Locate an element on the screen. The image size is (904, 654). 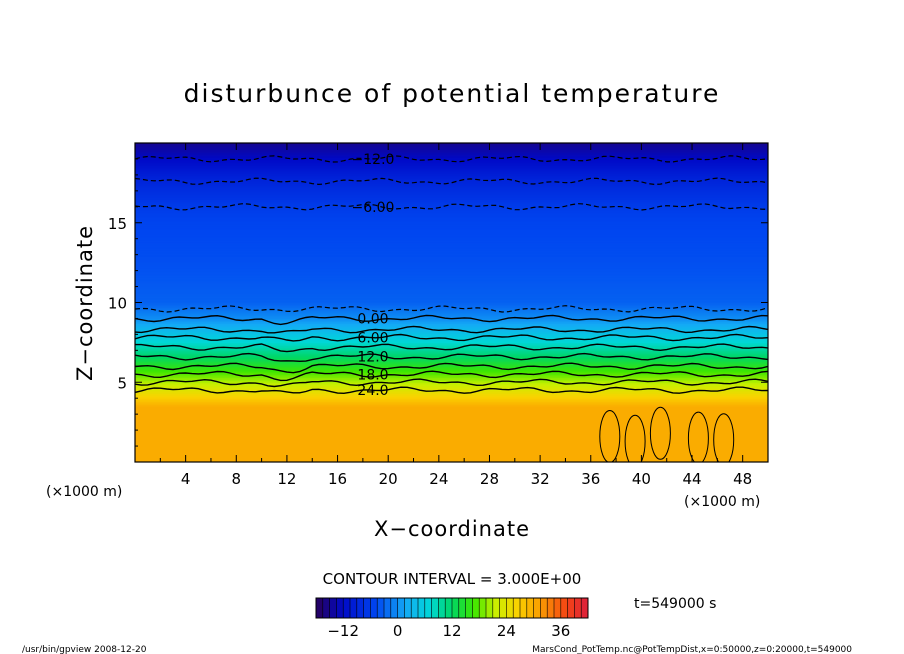
contour-label: 0.00 is located at coordinates (372, 319).